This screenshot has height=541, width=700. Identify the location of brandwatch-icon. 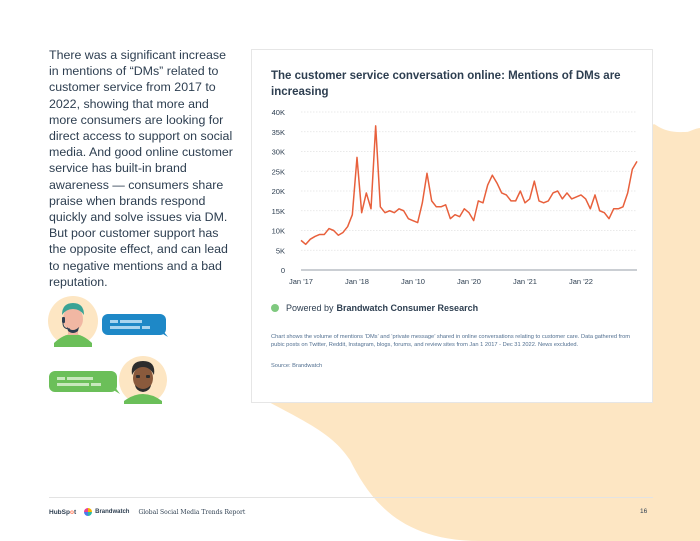
(88, 512).